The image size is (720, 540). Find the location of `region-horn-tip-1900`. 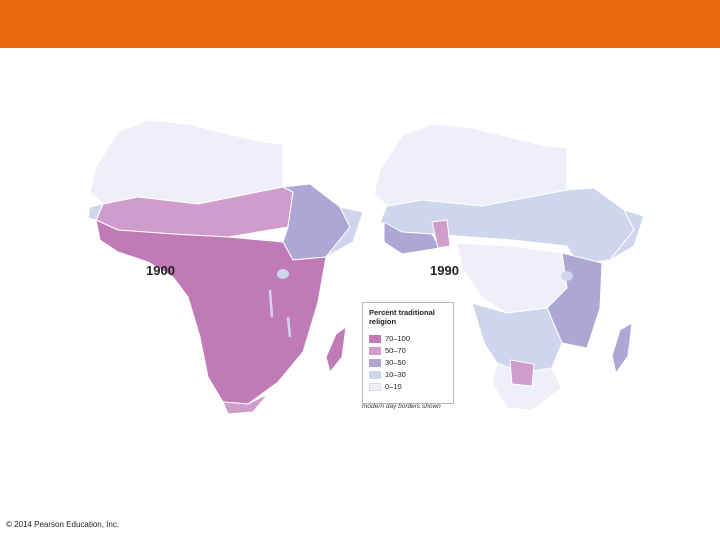

region-horn-tip-1900 is located at coordinates (344, 232).